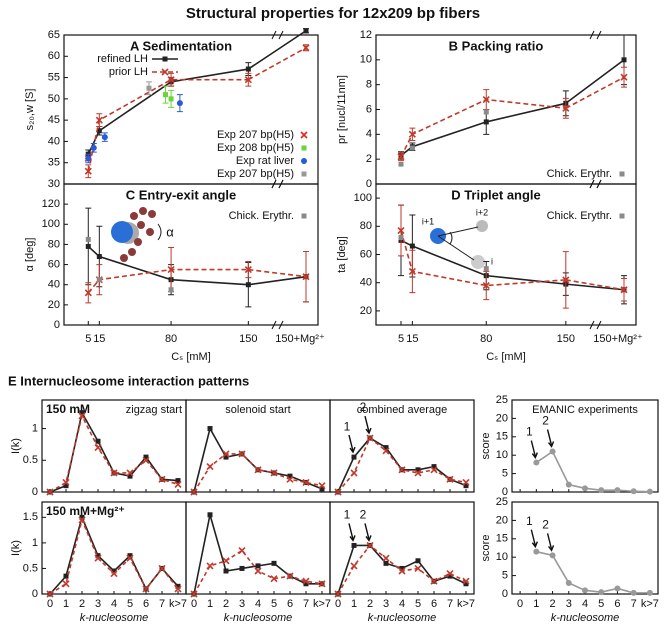 The height and width of the screenshot is (626, 666). I want to click on diagram-c, so click(136, 234).